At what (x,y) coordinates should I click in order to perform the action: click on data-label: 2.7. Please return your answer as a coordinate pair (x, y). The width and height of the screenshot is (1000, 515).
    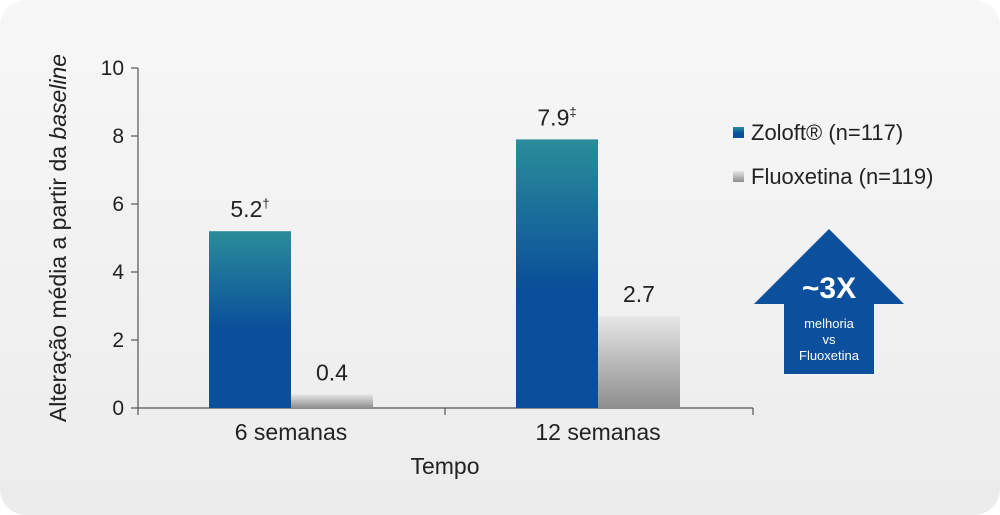
    Looking at the image, I should click on (639, 294).